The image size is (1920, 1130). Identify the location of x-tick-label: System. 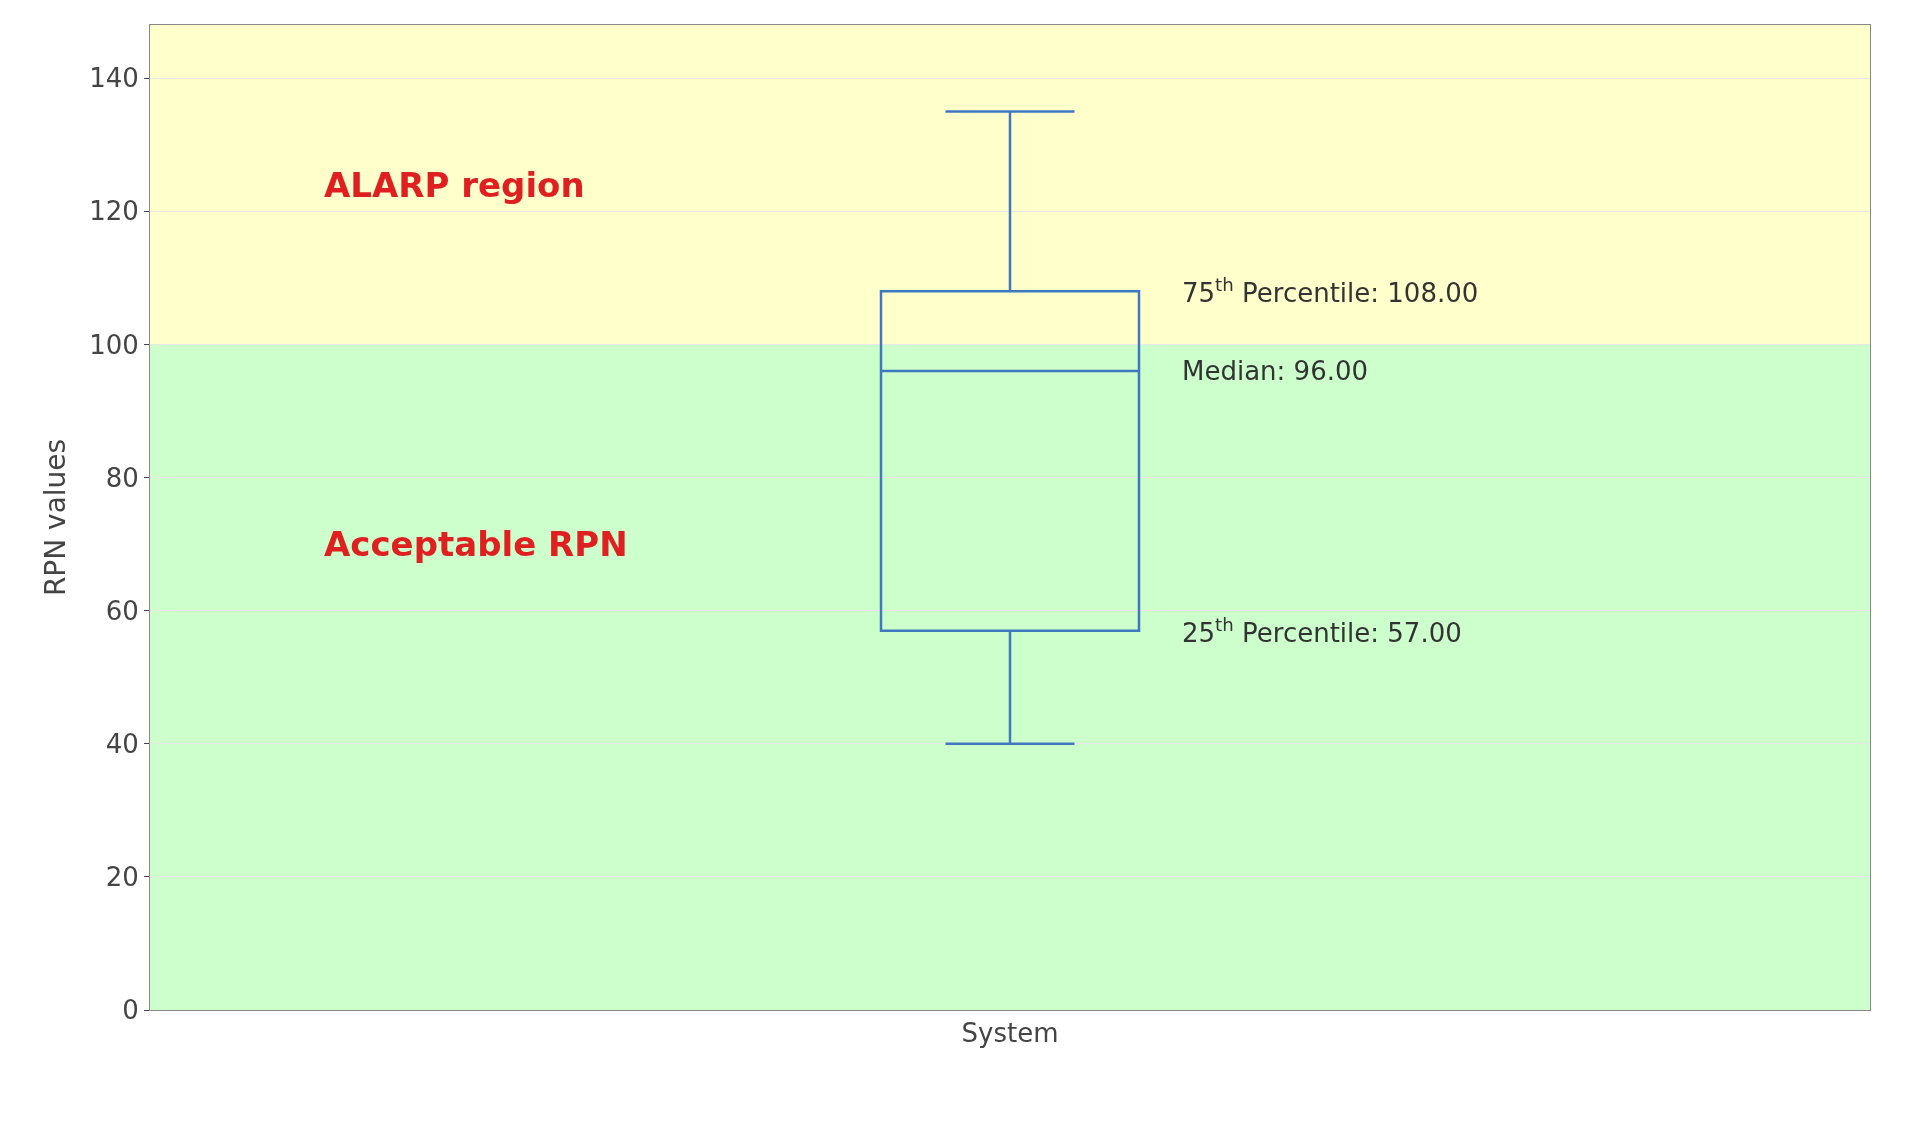
(1010, 1033).